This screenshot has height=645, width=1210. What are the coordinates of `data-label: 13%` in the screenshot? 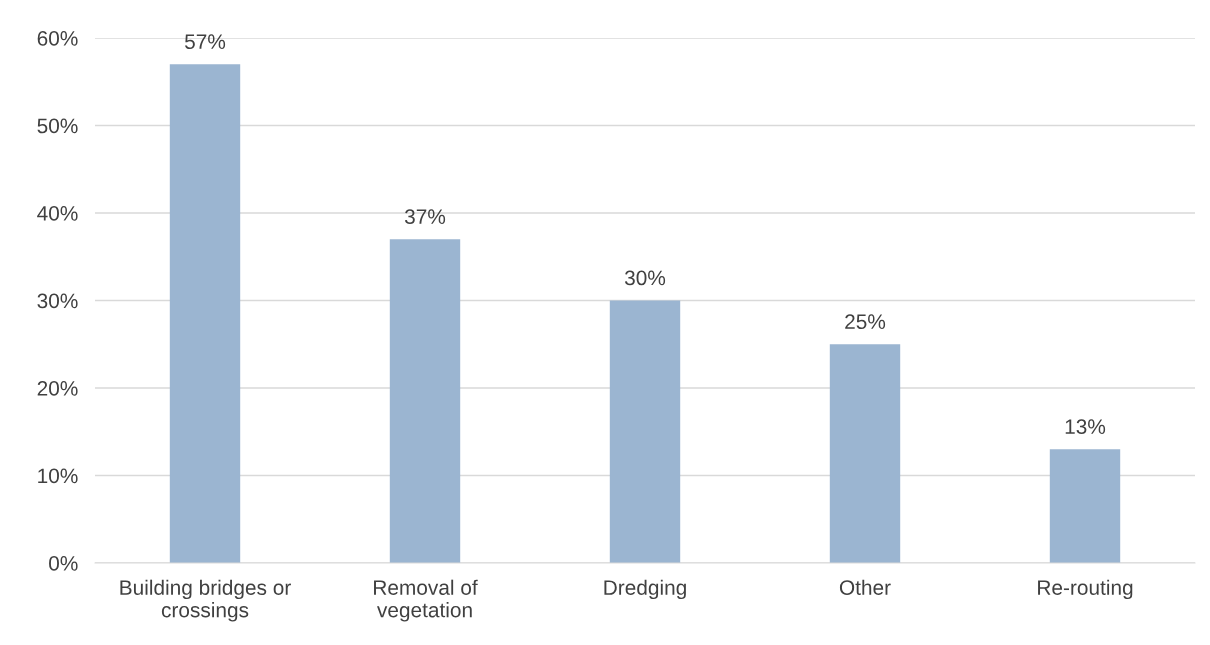 It's located at (1085, 427).